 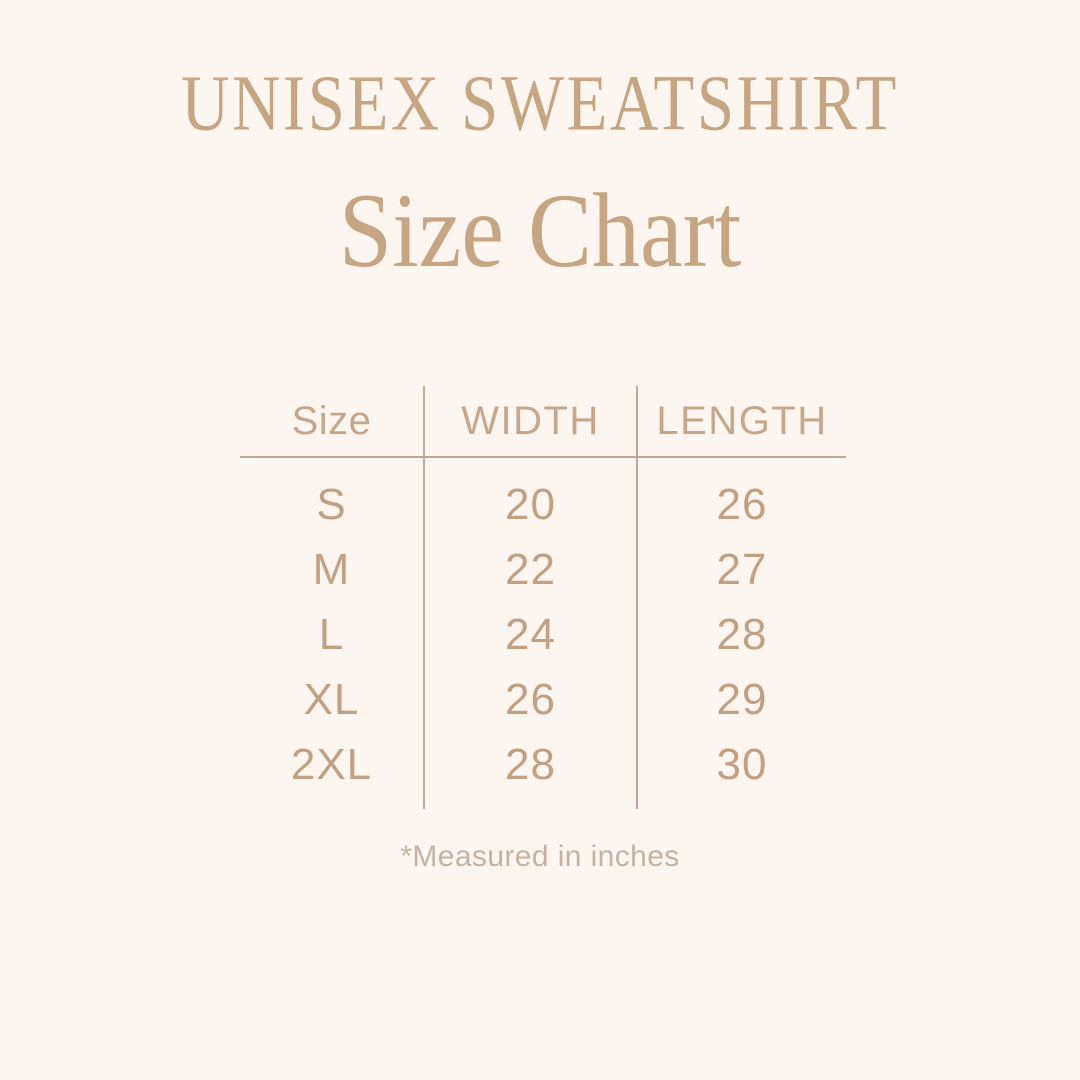 What do you see at coordinates (741, 569) in the screenshot?
I see `cell-length: 27` at bounding box center [741, 569].